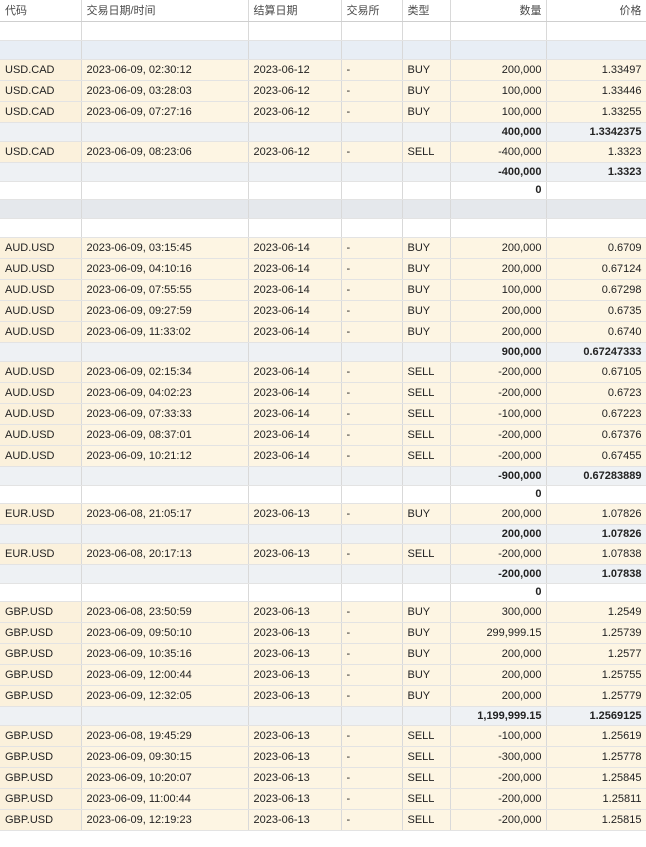 The width and height of the screenshot is (646, 847). What do you see at coordinates (165, 456) in the screenshot?
I see `datetime-cell: 2023-06-09, 10:21:12` at bounding box center [165, 456].